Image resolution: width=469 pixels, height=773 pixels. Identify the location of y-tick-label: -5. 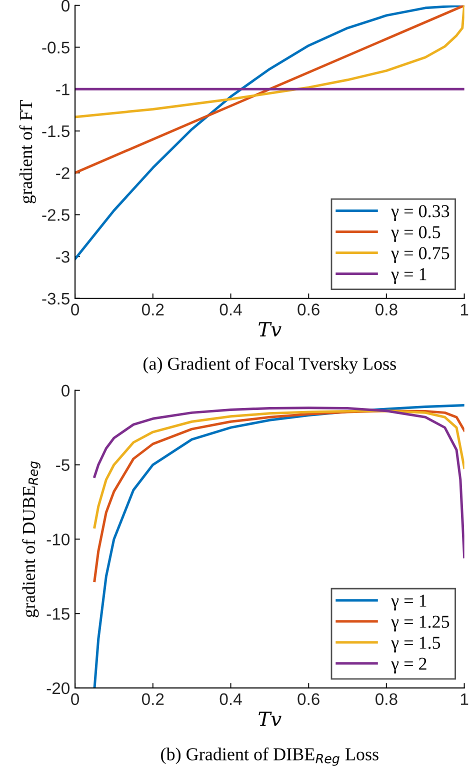
(63, 465).